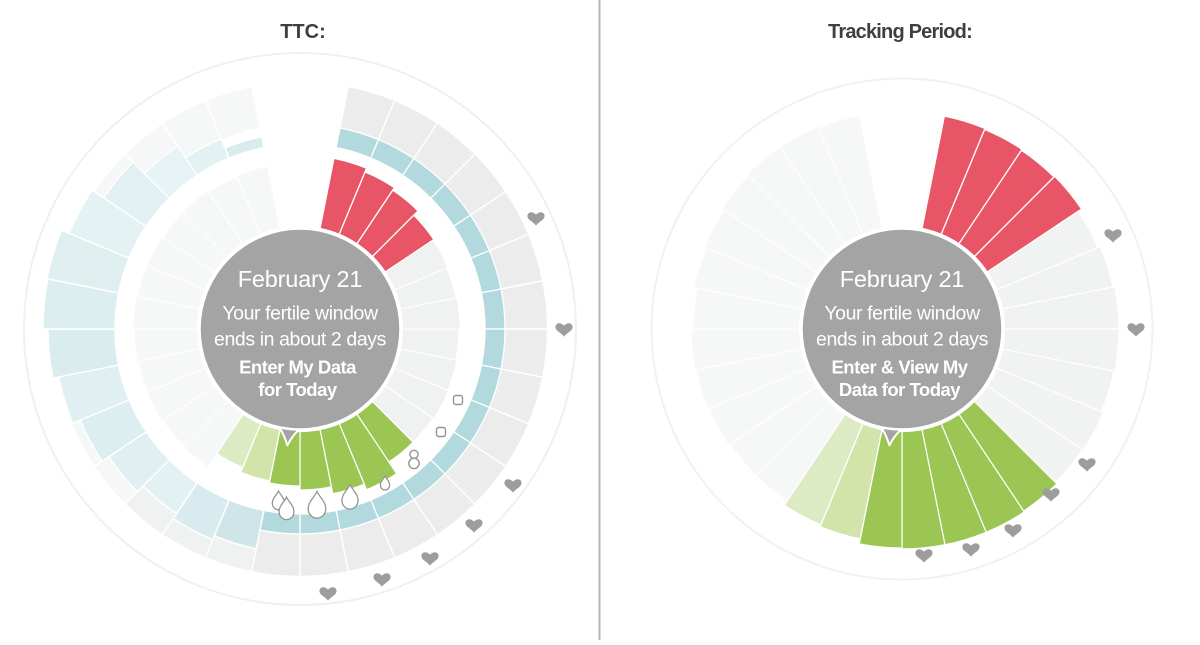  What do you see at coordinates (899, 367) in the screenshot?
I see `svg-text: Enter & View My` at bounding box center [899, 367].